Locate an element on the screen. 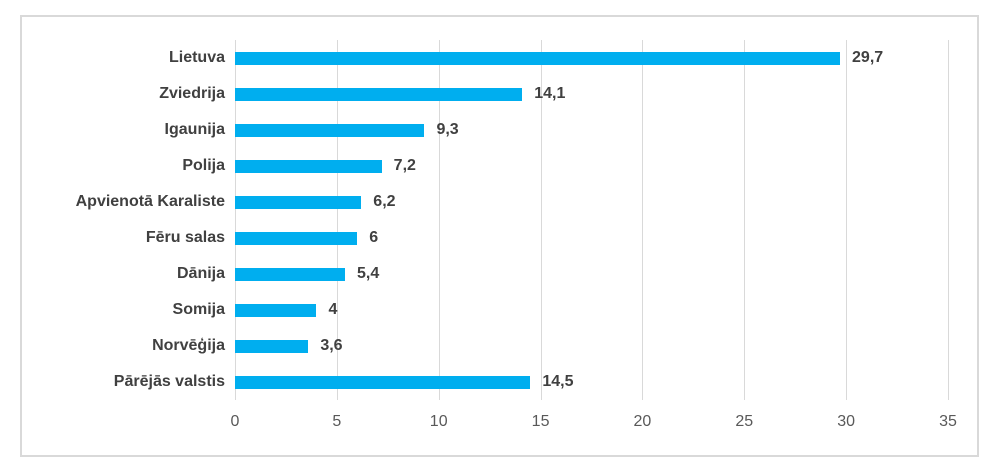  value-label: 6 is located at coordinates (374, 237).